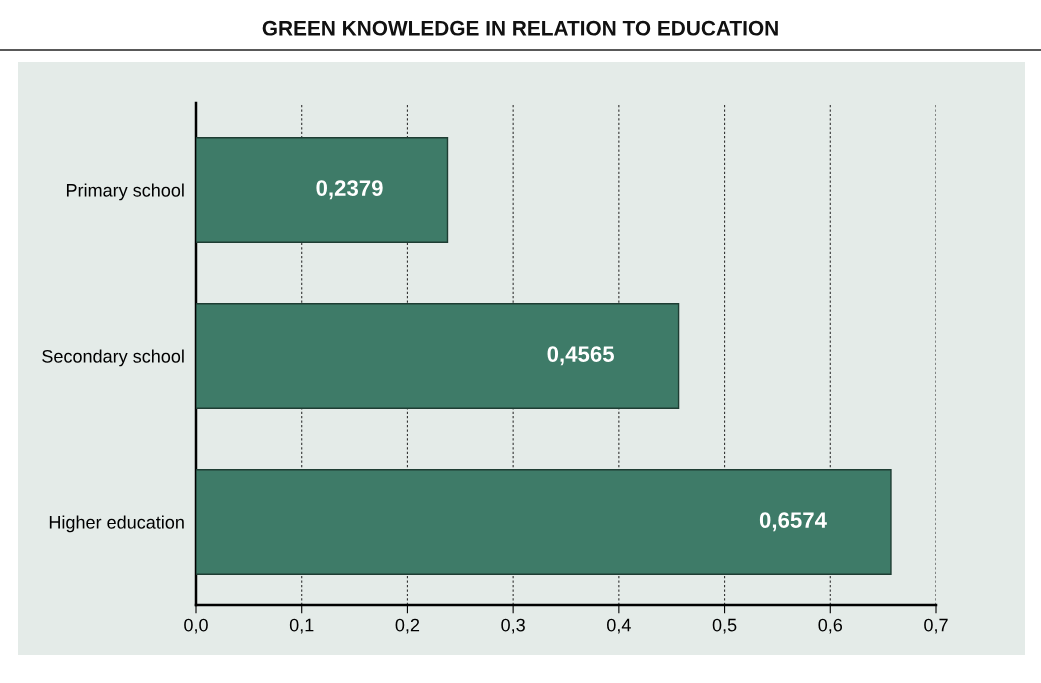 The width and height of the screenshot is (1041, 683). I want to click on data-label: 0,2379, so click(349, 190).